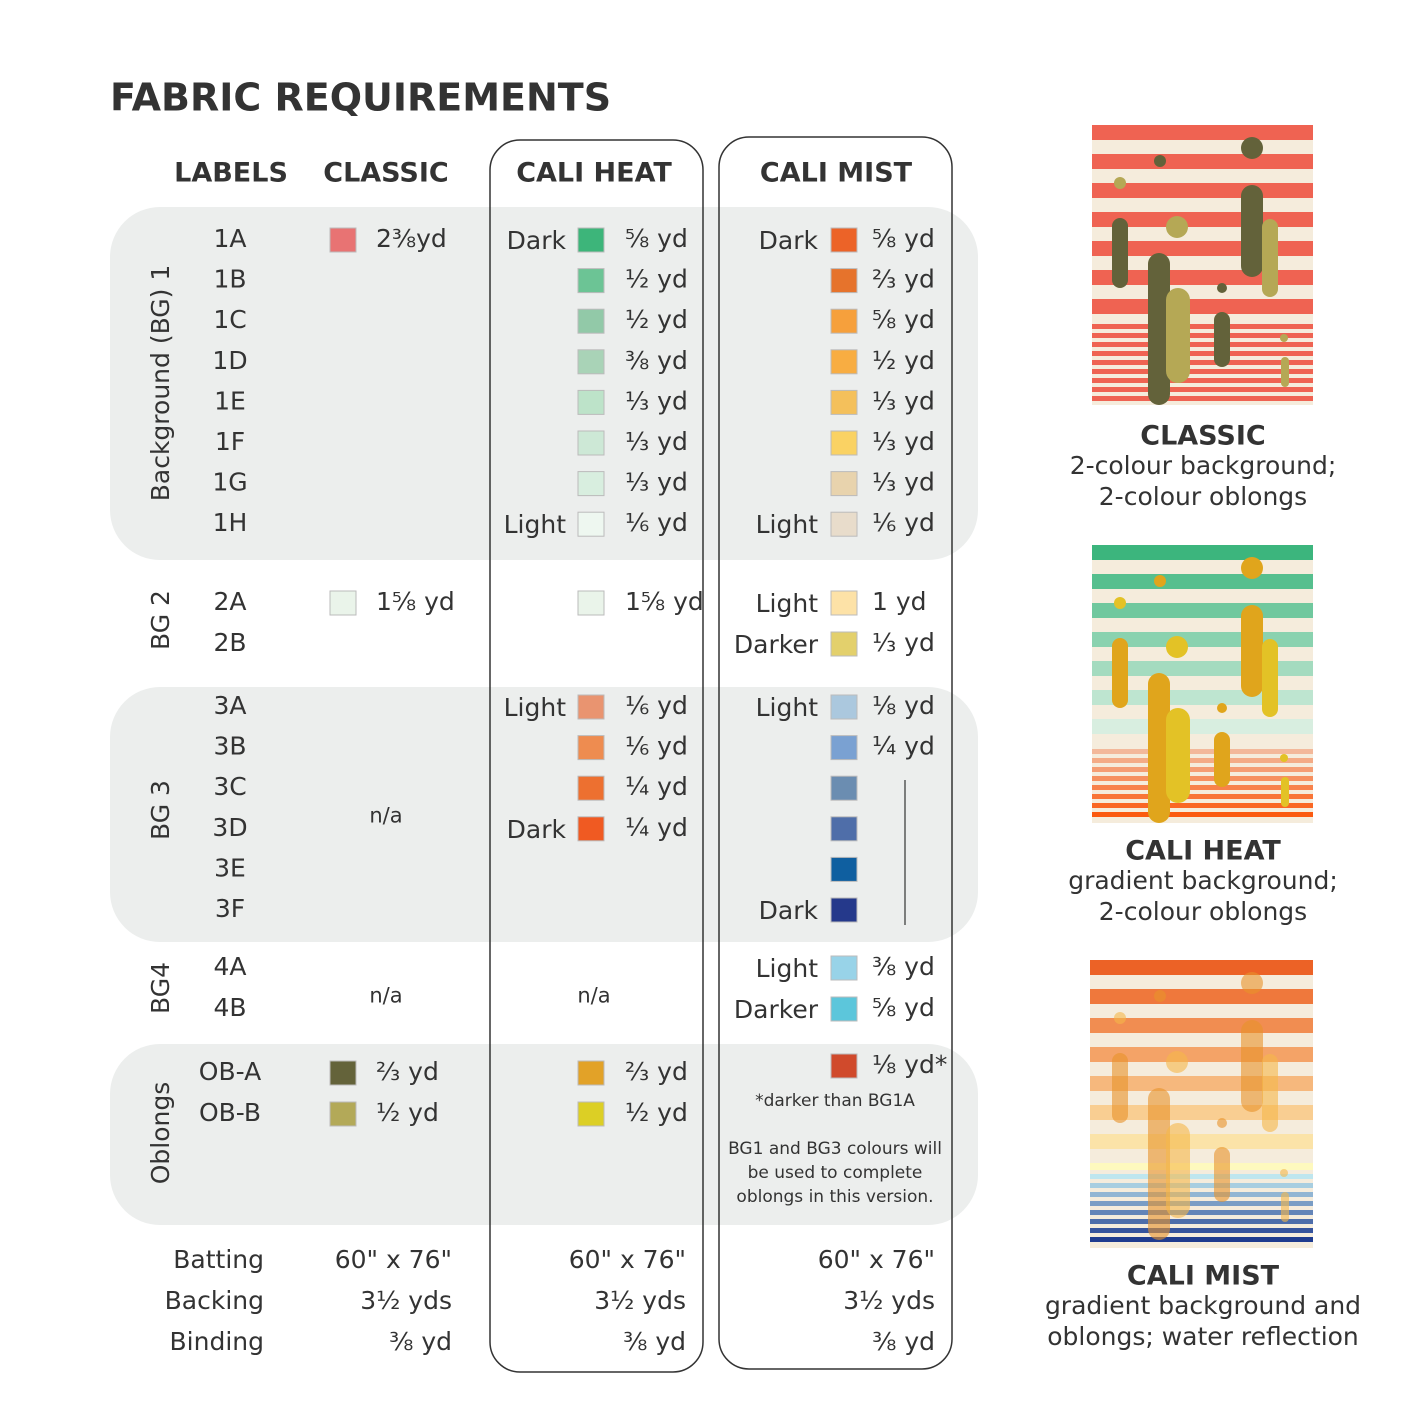  What do you see at coordinates (229, 746) in the screenshot?
I see `row-label: 3B` at bounding box center [229, 746].